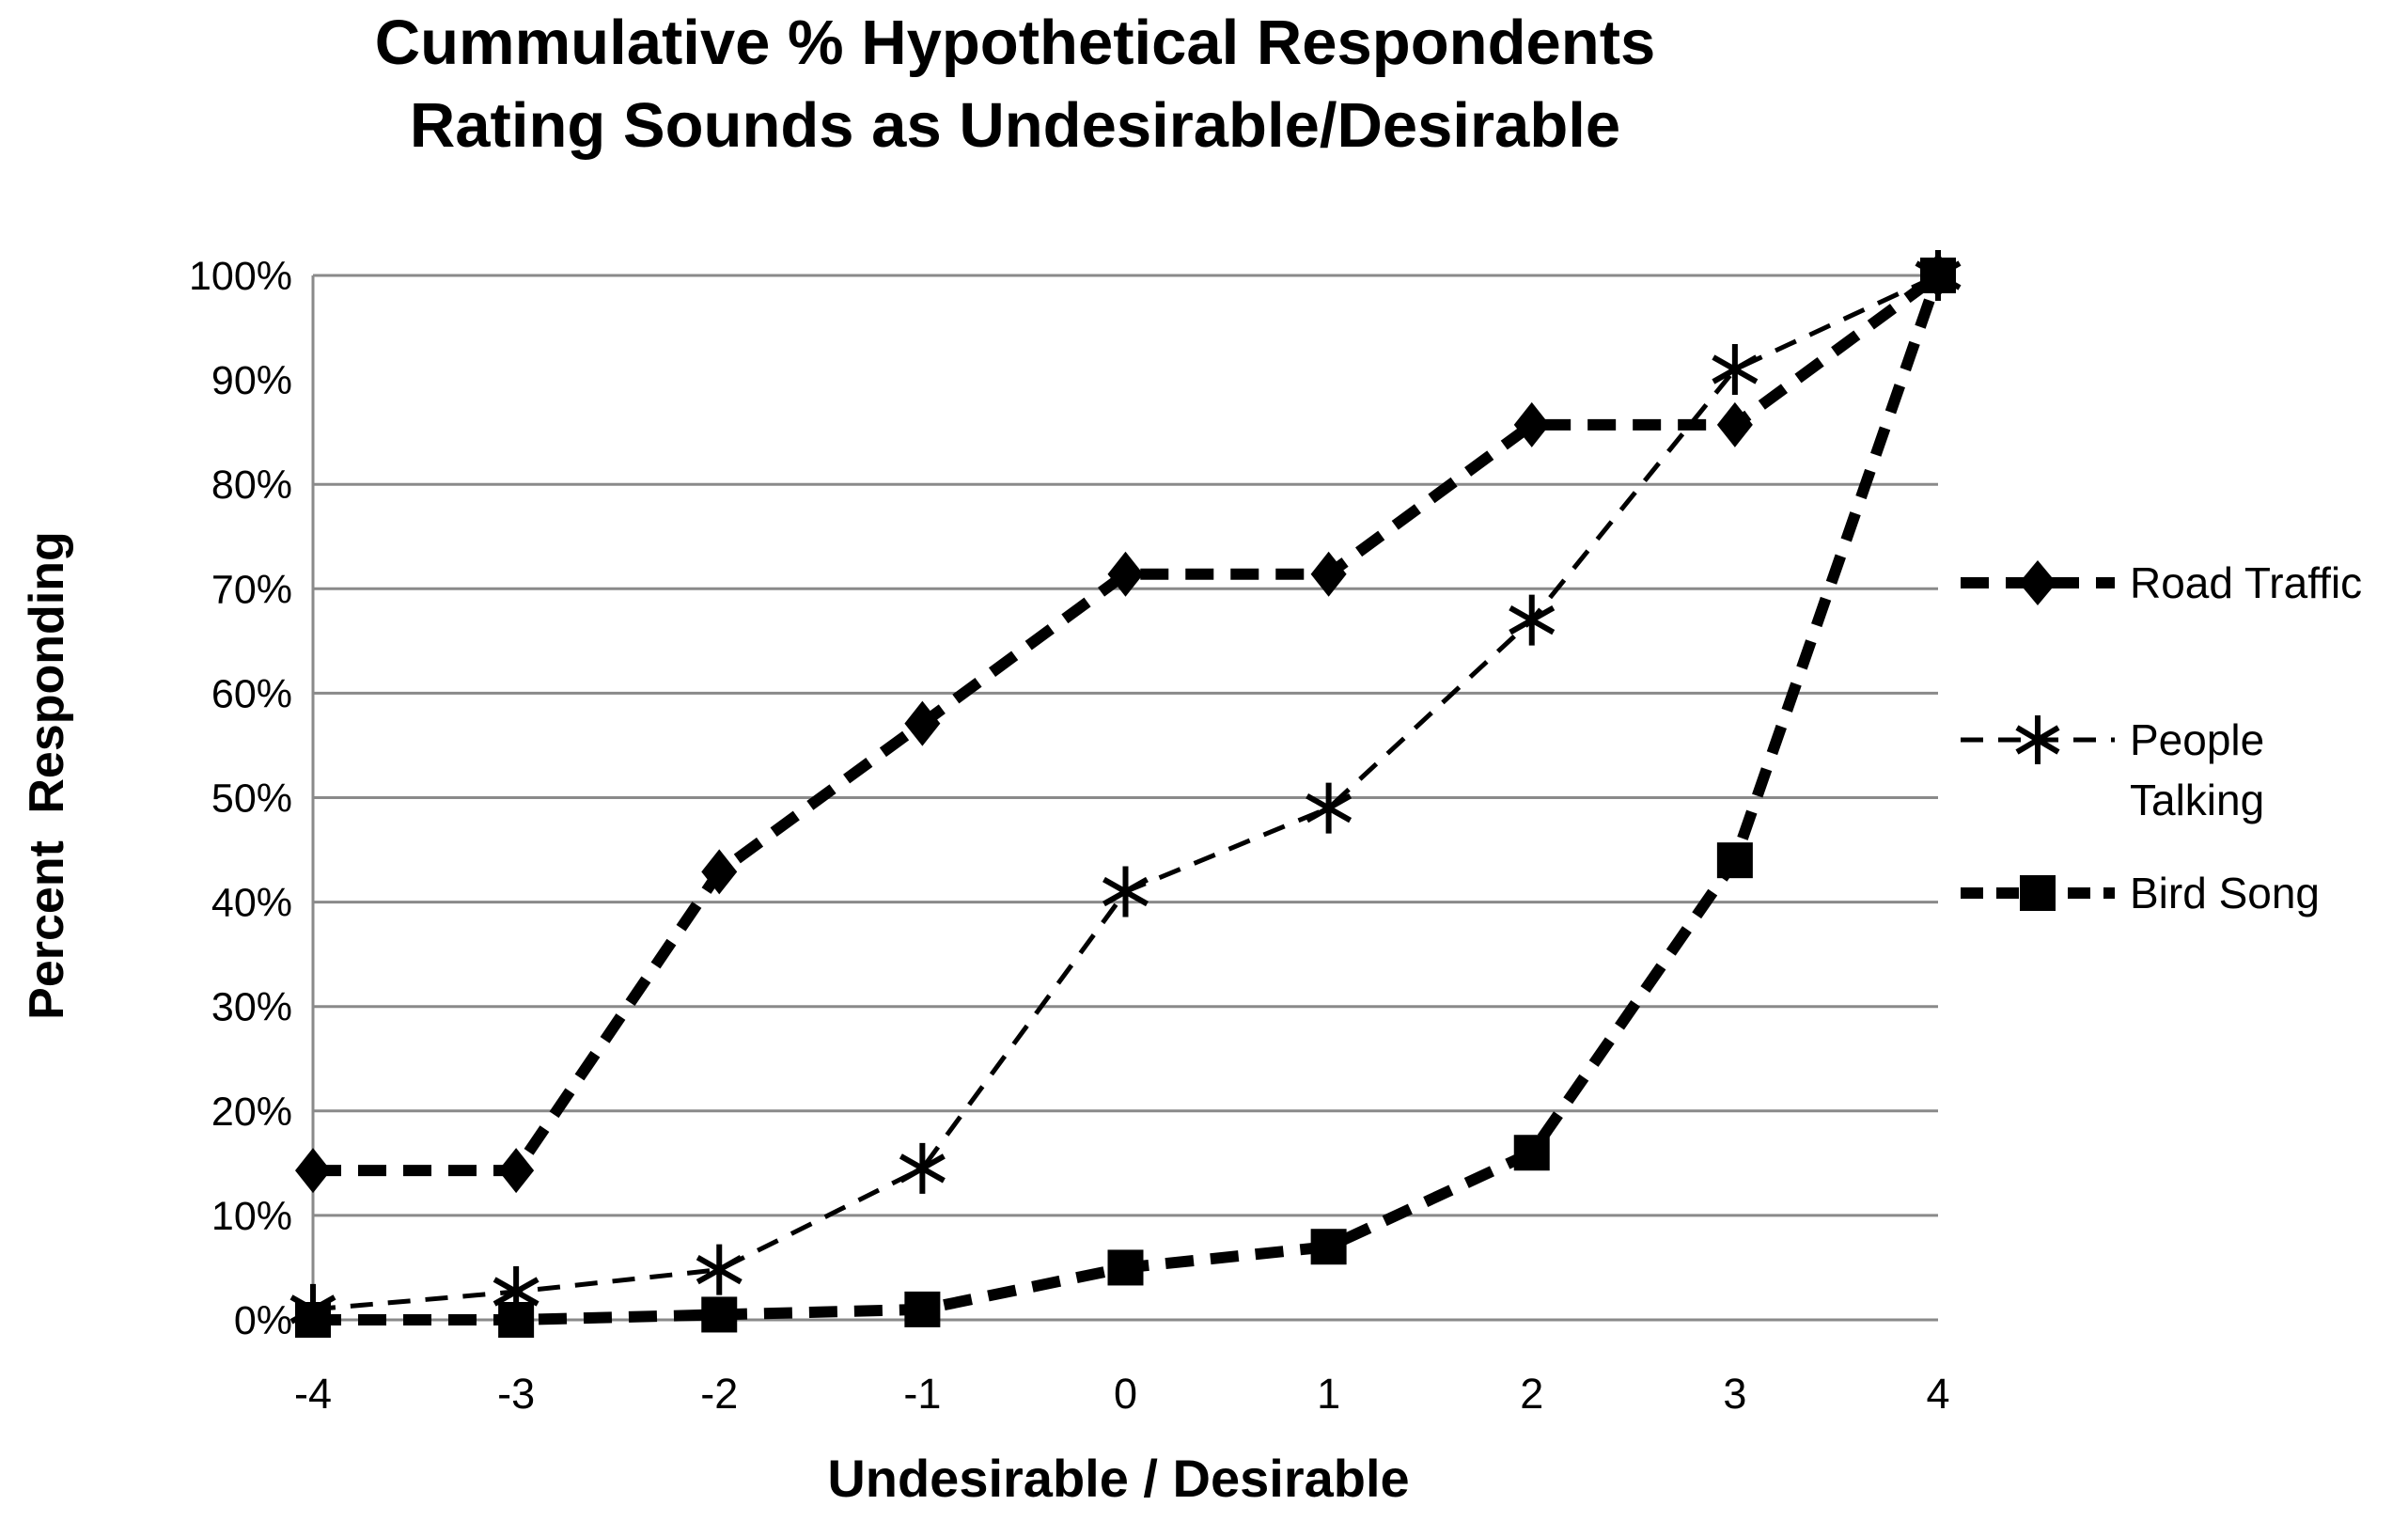 The height and width of the screenshot is (1537, 2408). I want to click on legend-label-bird-song: Bird Song, so click(2225, 893).